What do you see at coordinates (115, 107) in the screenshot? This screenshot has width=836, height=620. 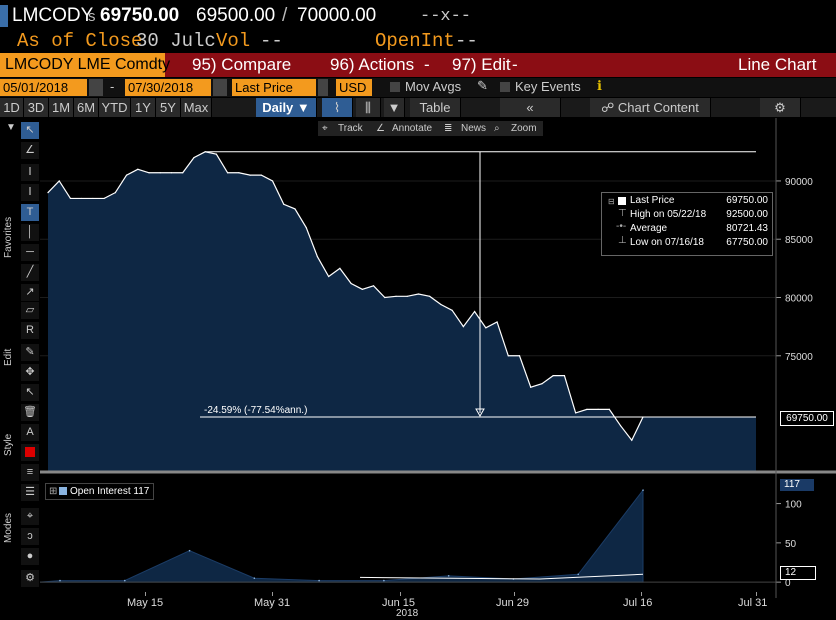 I see `tab-ytd: YTD` at bounding box center [115, 107].